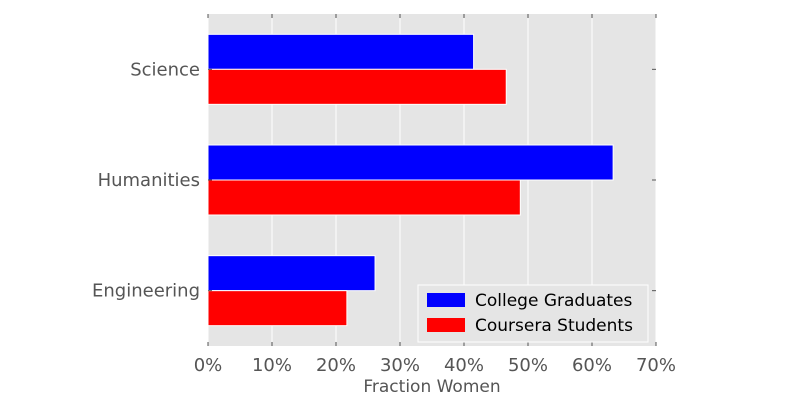 The height and width of the screenshot is (400, 800). What do you see at coordinates (464, 365) in the screenshot?
I see `x-tick-label: 40%` at bounding box center [464, 365].